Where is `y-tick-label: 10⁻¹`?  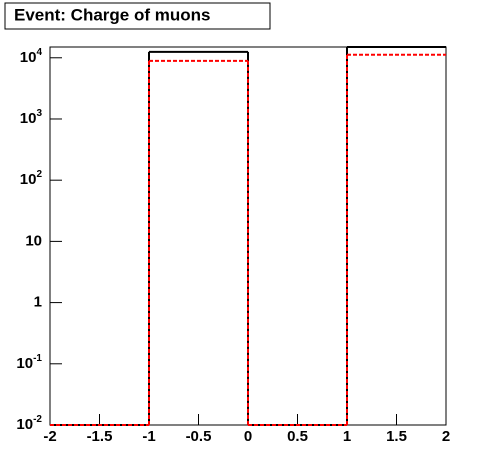
y-tick-label: 10⁻¹ is located at coordinates (29, 361).